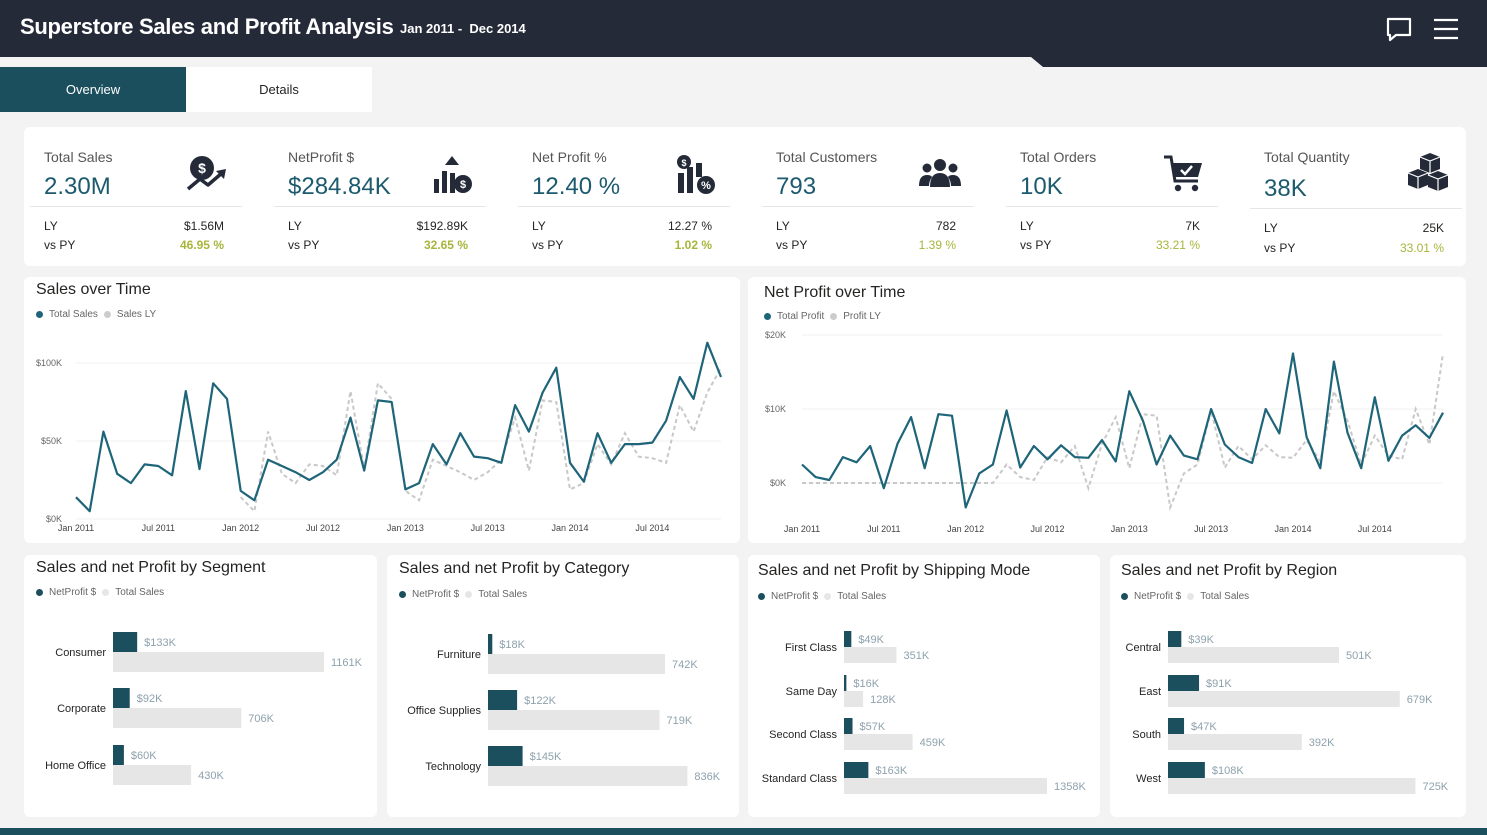 This screenshot has width=1487, height=835. What do you see at coordinates (548, 245) in the screenshot?
I see `vs-label: vs PY` at bounding box center [548, 245].